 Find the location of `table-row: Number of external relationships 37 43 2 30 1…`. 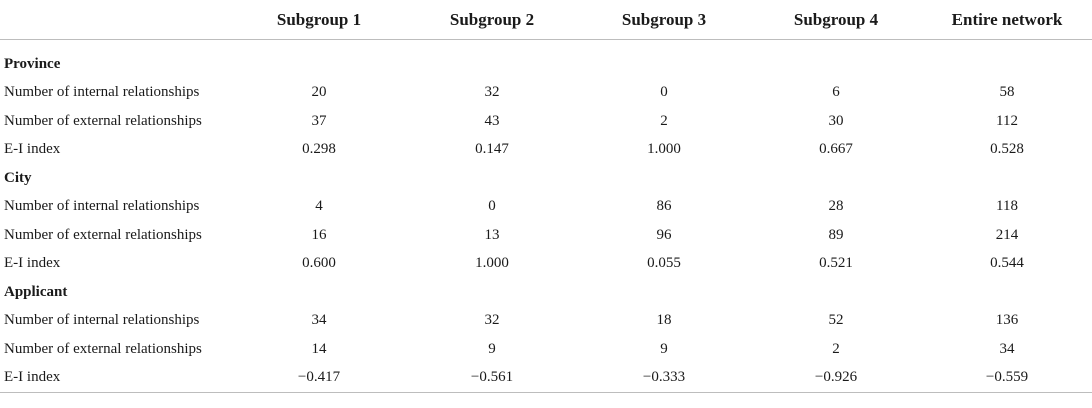

table-row: Number of external relationships 37 43 2 30 1… is located at coordinates (546, 121).